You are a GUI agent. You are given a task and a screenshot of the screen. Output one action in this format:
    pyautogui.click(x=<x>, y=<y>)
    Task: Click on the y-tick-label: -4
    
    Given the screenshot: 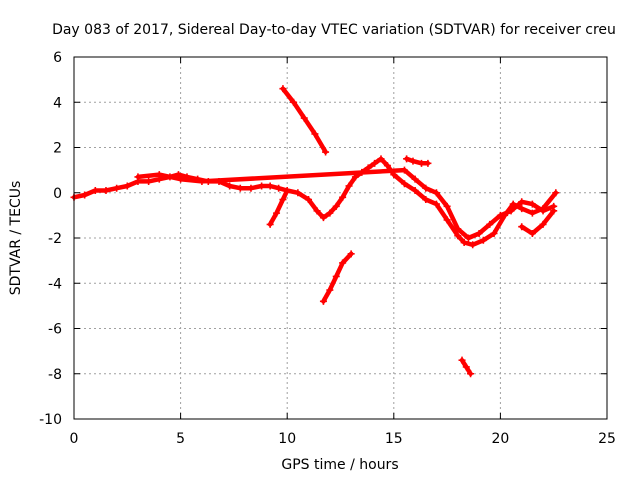 What is the action you would take?
    pyautogui.click(x=55, y=284)
    